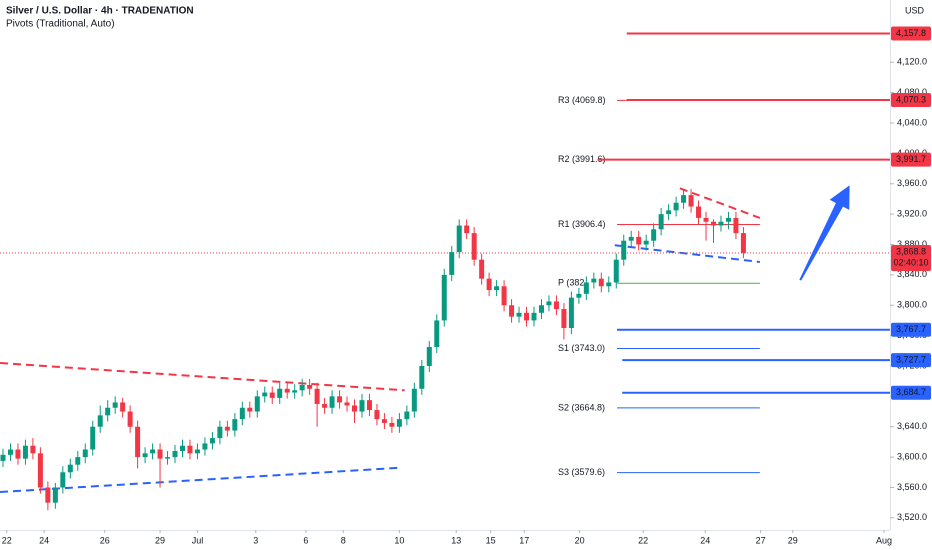 The height and width of the screenshot is (550, 932). Describe the element at coordinates (399, 540) in the screenshot. I see `x-tick-label: 10` at that location.